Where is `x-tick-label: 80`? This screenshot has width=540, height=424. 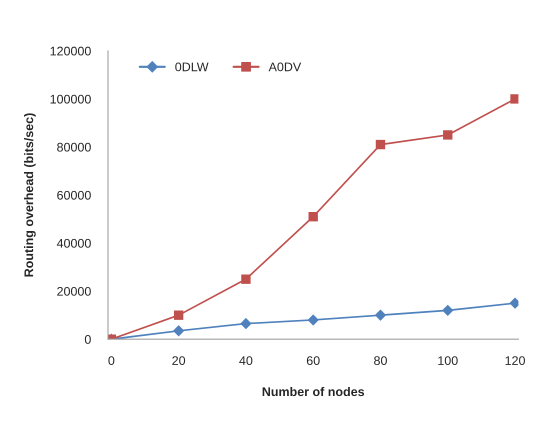 x-tick-label: 80 is located at coordinates (380, 361).